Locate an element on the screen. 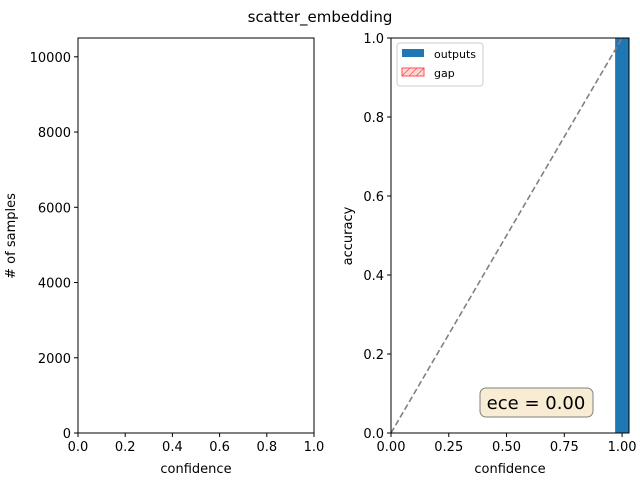 The image size is (640, 480). ece-annotation: ece = 0.00 is located at coordinates (536, 402).